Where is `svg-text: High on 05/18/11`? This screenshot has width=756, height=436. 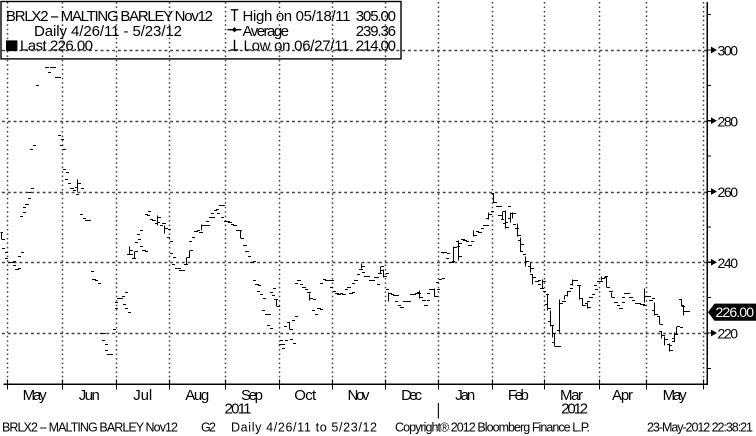 svg-text: High on 05/18/11 is located at coordinates (297, 16).